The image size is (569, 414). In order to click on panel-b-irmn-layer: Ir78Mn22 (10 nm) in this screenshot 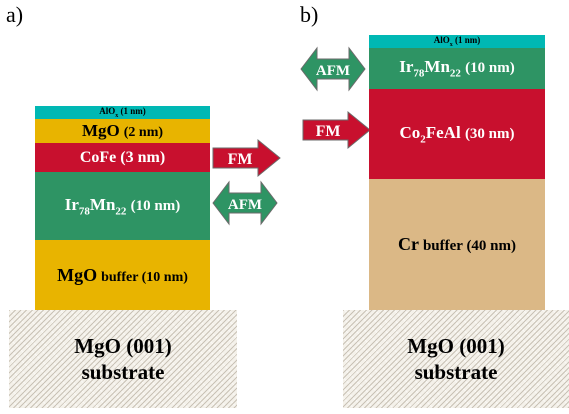, I will do `click(457, 68)`.